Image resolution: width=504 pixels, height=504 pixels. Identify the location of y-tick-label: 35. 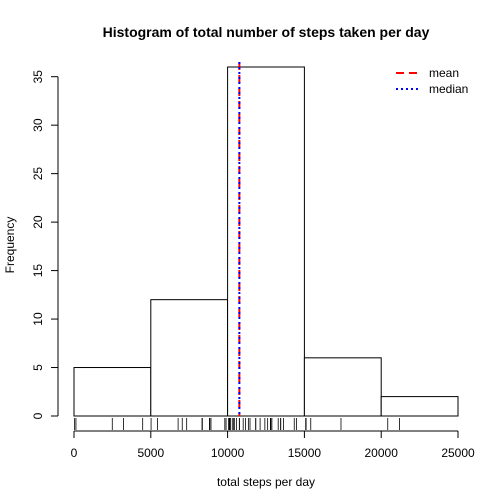
(38, 77).